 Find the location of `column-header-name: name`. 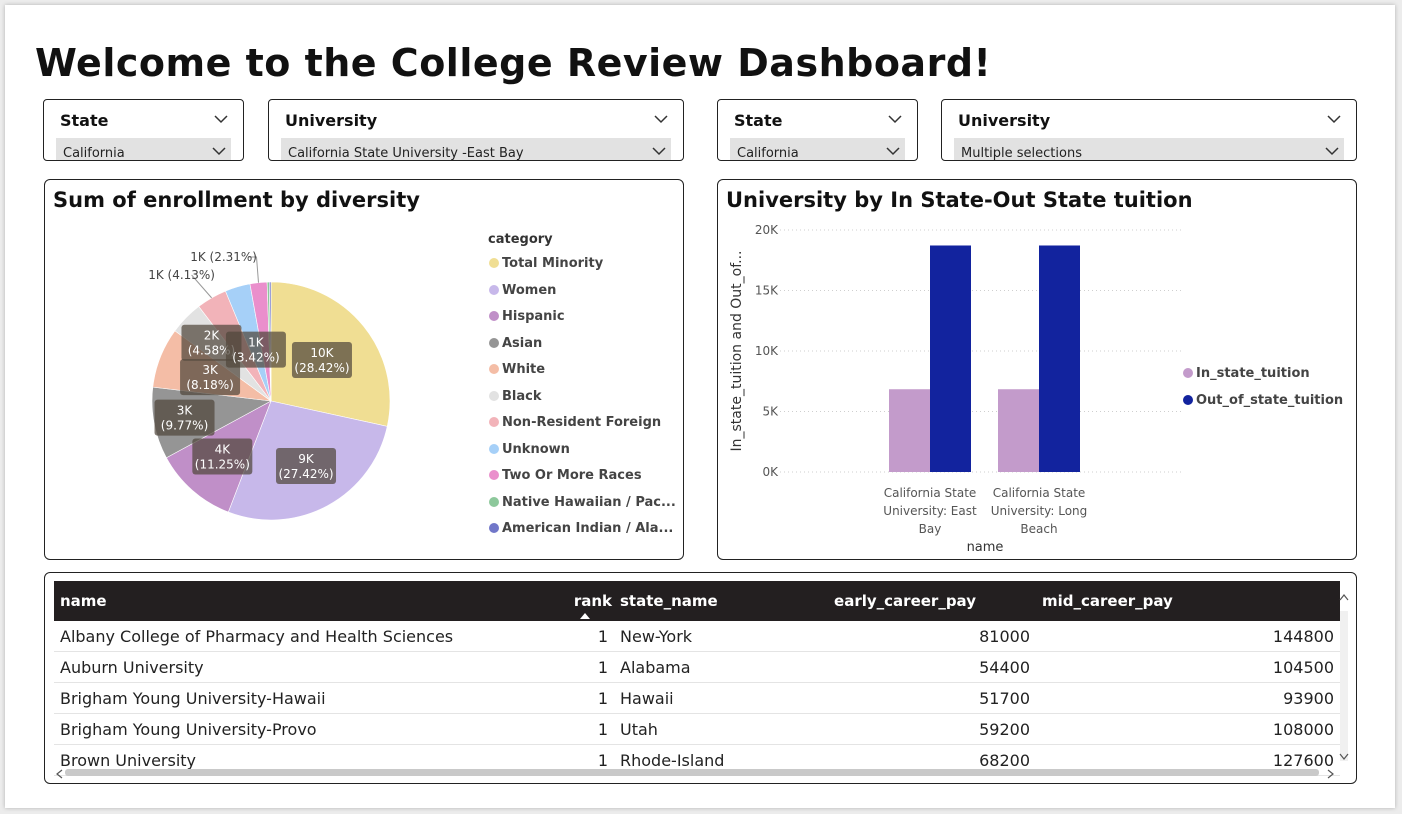

column-header-name: name is located at coordinates (309, 601).